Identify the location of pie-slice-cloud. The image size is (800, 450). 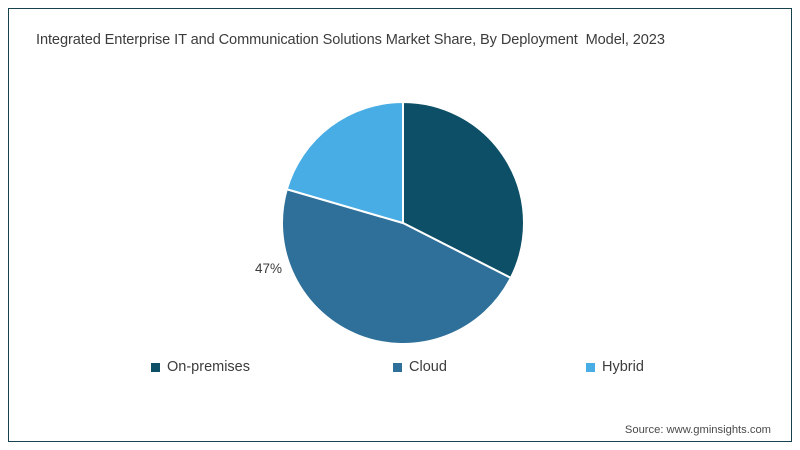
(397, 266).